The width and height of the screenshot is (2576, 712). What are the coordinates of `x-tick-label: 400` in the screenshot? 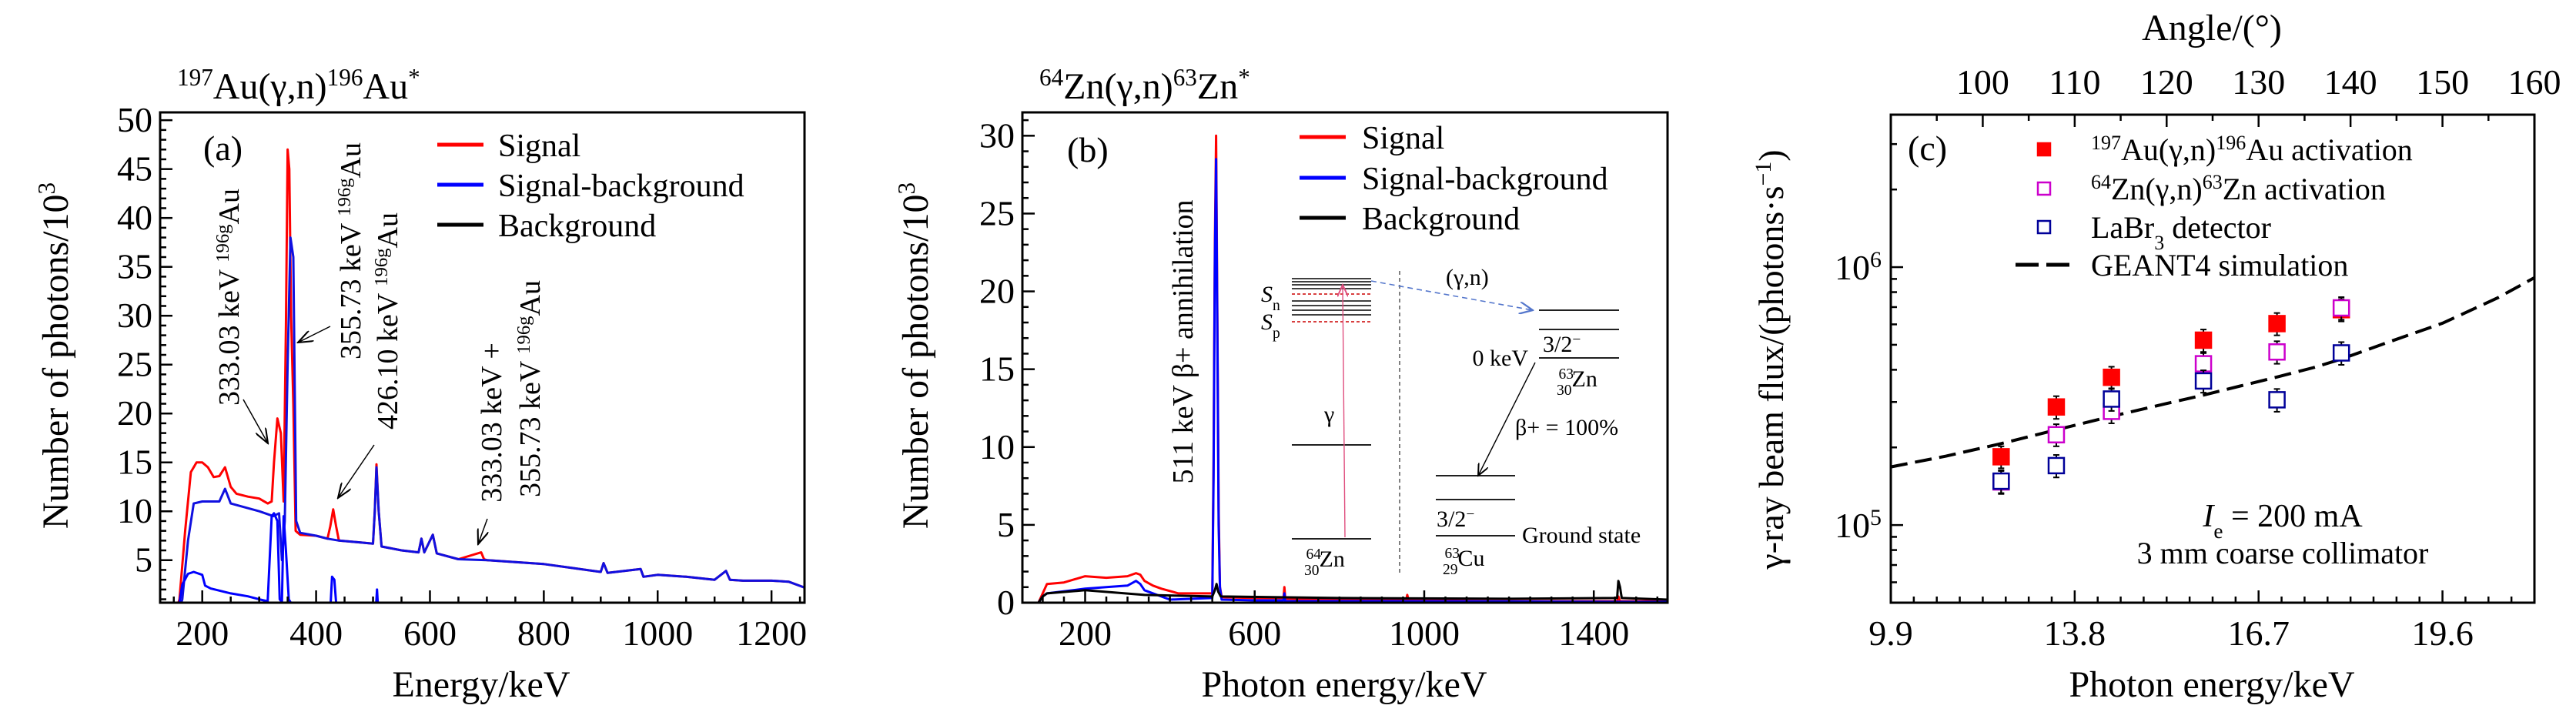 It's located at (316, 633).